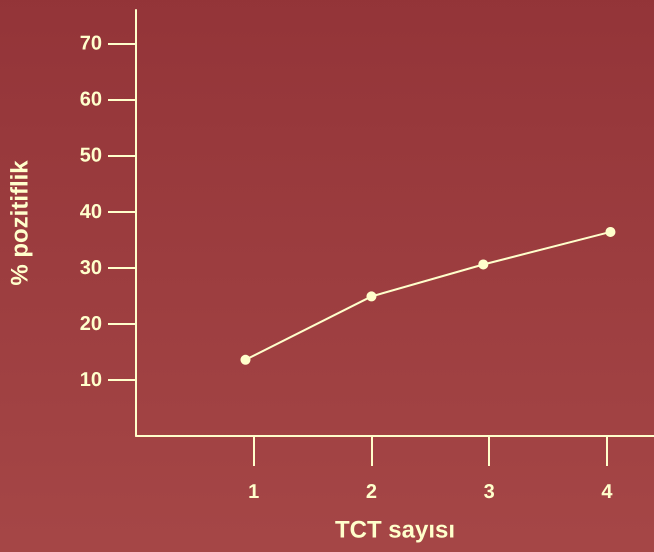  I want to click on y-tick-label: 10, so click(91, 379).